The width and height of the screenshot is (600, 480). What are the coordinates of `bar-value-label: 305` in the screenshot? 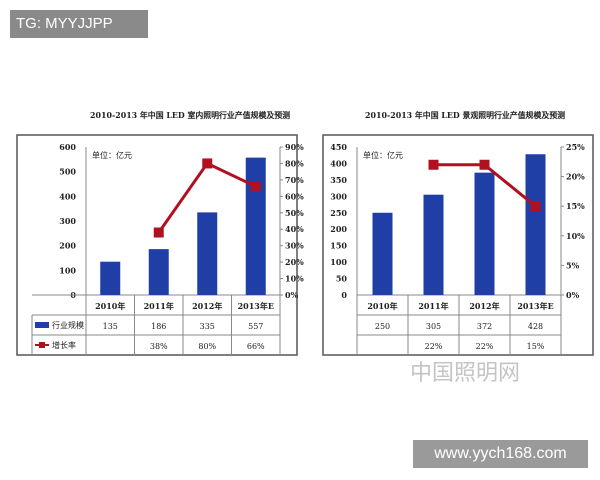 It's located at (433, 326).